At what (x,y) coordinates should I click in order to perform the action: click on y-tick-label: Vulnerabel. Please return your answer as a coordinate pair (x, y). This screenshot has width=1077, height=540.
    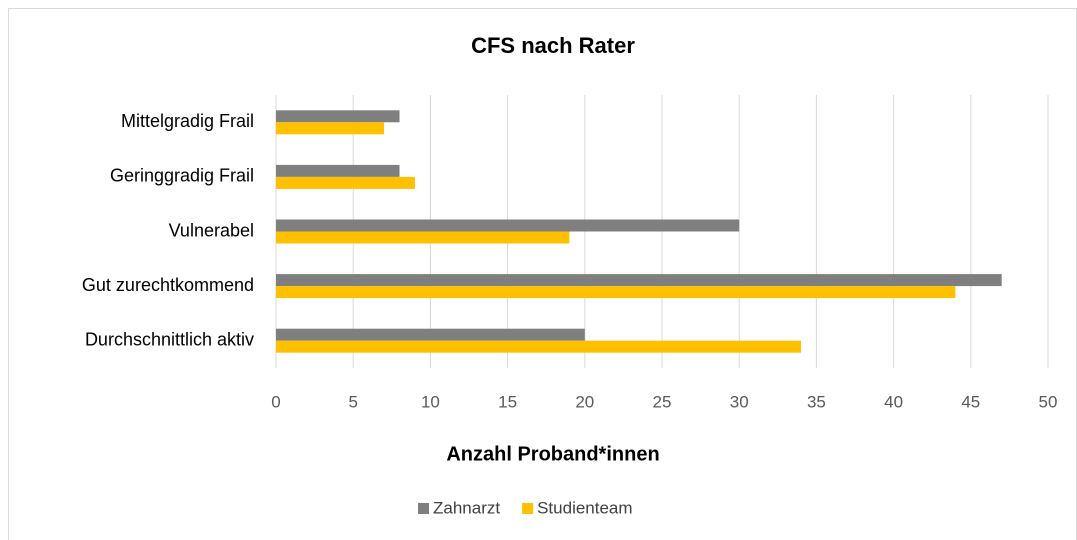
    Looking at the image, I should click on (211, 230).